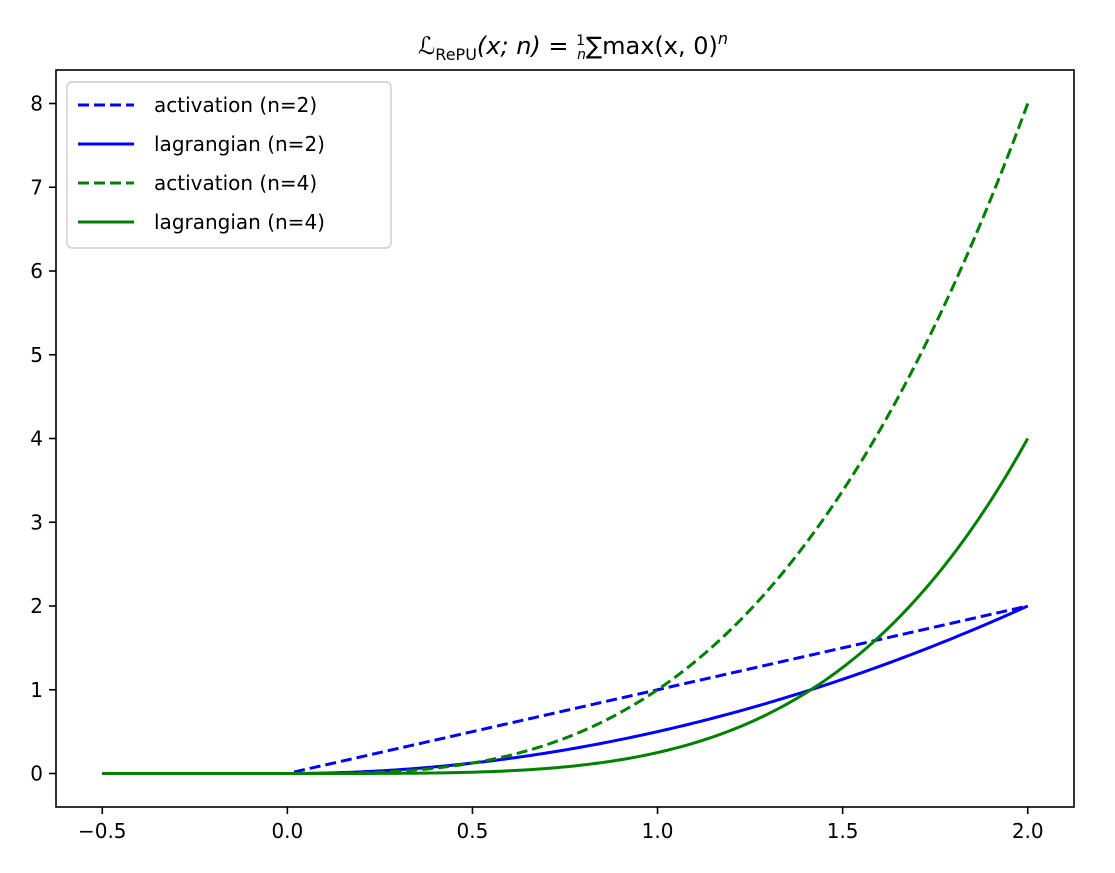 Image resolution: width=1115 pixels, height=873 pixels. Describe the element at coordinates (36, 690) in the screenshot. I see `y-tick-label: 1` at that location.